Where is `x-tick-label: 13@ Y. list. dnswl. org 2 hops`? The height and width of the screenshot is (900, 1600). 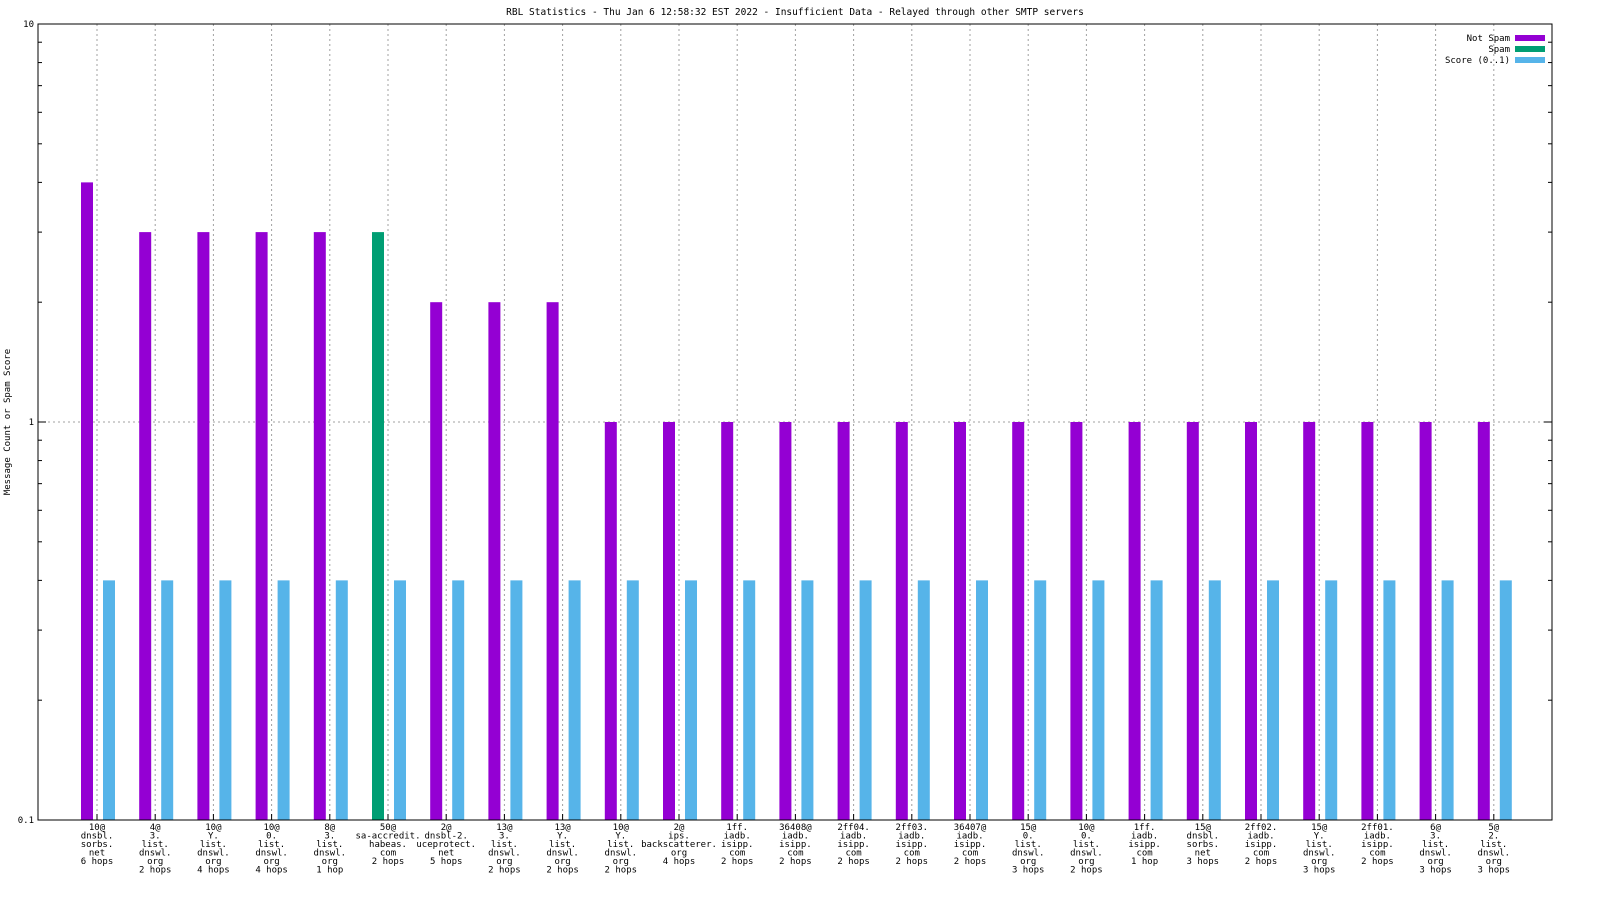
x-tick-label: 13@ Y. list. dnswl. org 2 hops is located at coordinates (562, 849).